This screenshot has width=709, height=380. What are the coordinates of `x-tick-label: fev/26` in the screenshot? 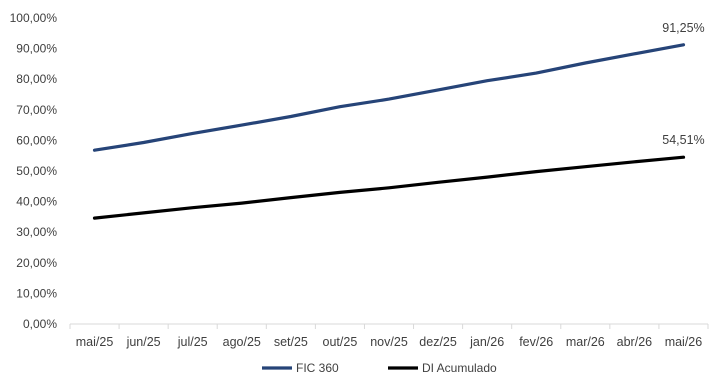 It's located at (536, 342).